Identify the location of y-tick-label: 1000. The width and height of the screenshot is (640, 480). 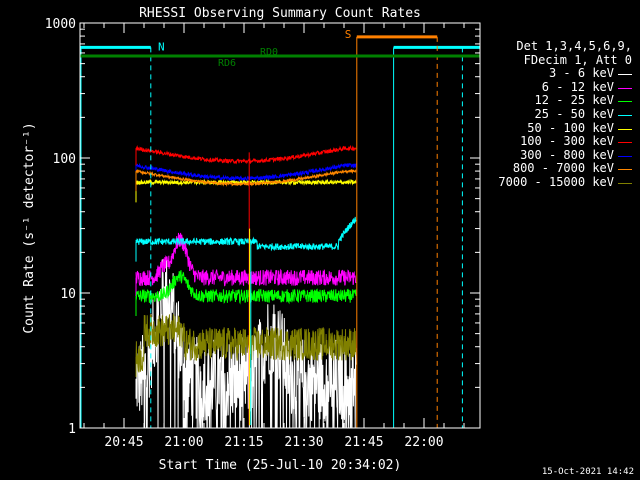
(60, 24).